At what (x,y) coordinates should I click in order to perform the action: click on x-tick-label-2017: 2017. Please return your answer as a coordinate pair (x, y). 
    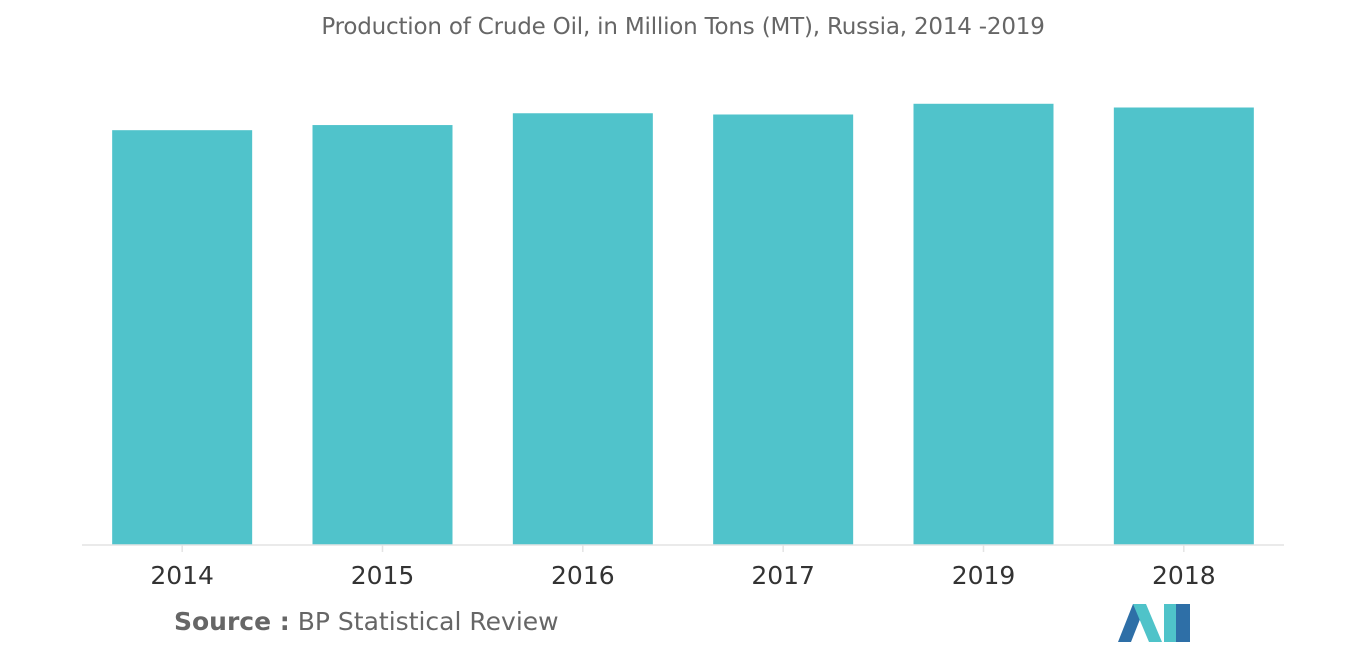
    Looking at the image, I should click on (783, 575).